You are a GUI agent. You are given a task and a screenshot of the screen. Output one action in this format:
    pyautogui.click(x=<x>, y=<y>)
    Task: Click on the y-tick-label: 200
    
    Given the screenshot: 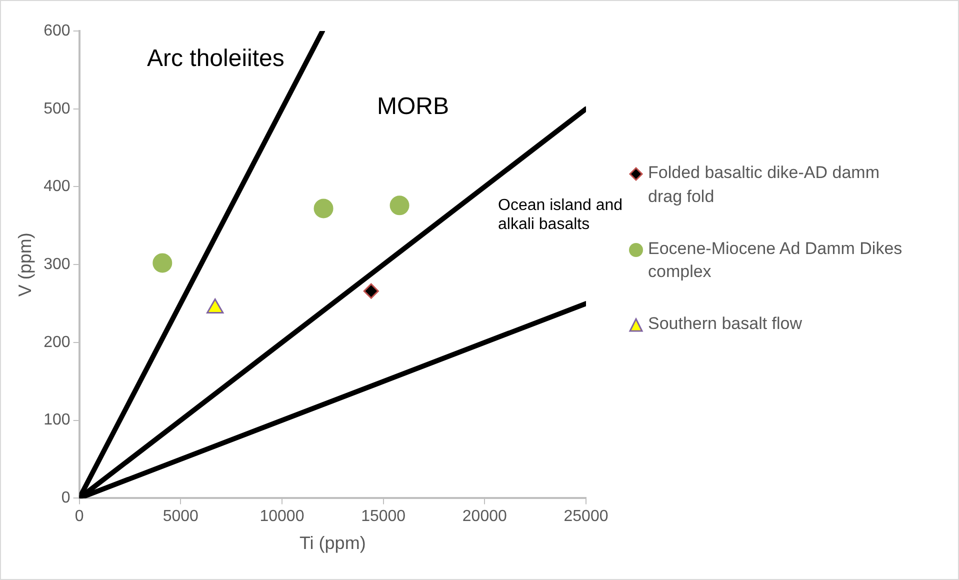 What is the action you would take?
    pyautogui.click(x=57, y=342)
    